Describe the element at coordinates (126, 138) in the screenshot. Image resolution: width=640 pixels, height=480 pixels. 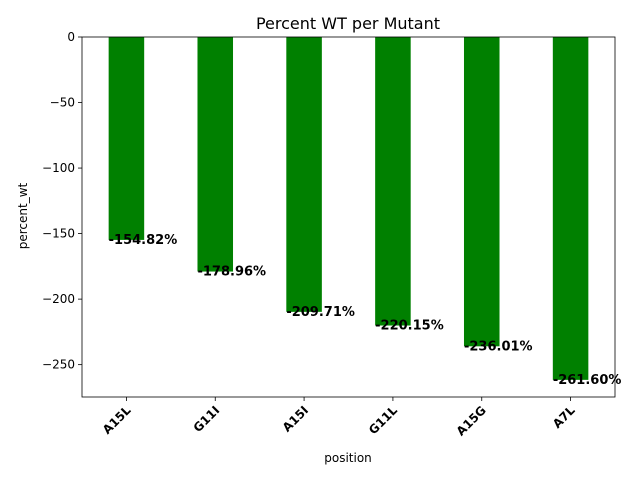
I see `bar-A15L` at that location.